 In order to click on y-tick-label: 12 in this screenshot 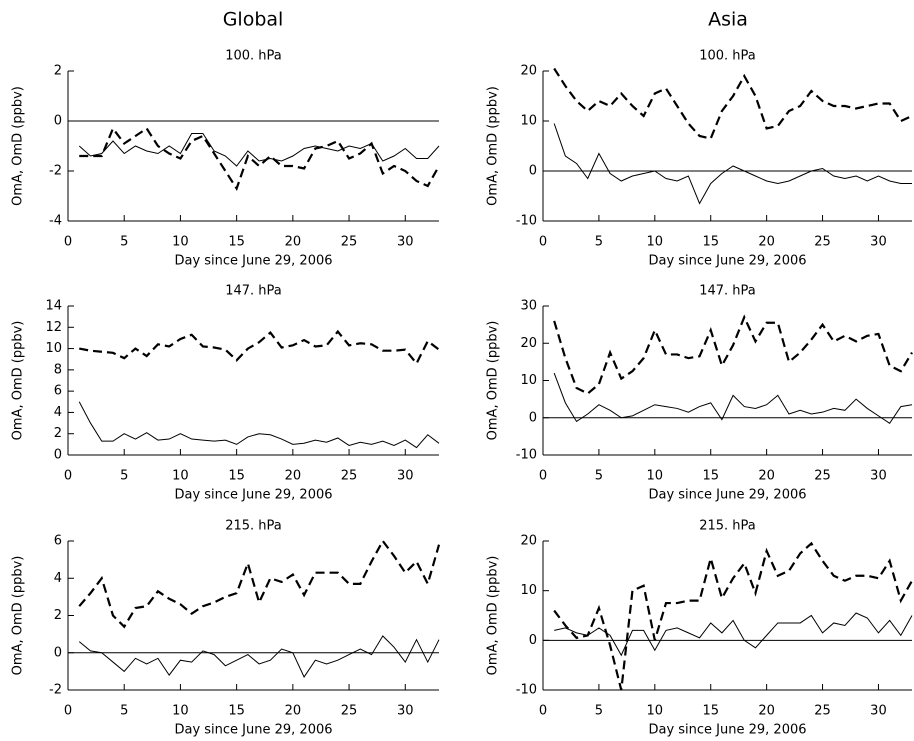, I will do `click(53, 327)`.